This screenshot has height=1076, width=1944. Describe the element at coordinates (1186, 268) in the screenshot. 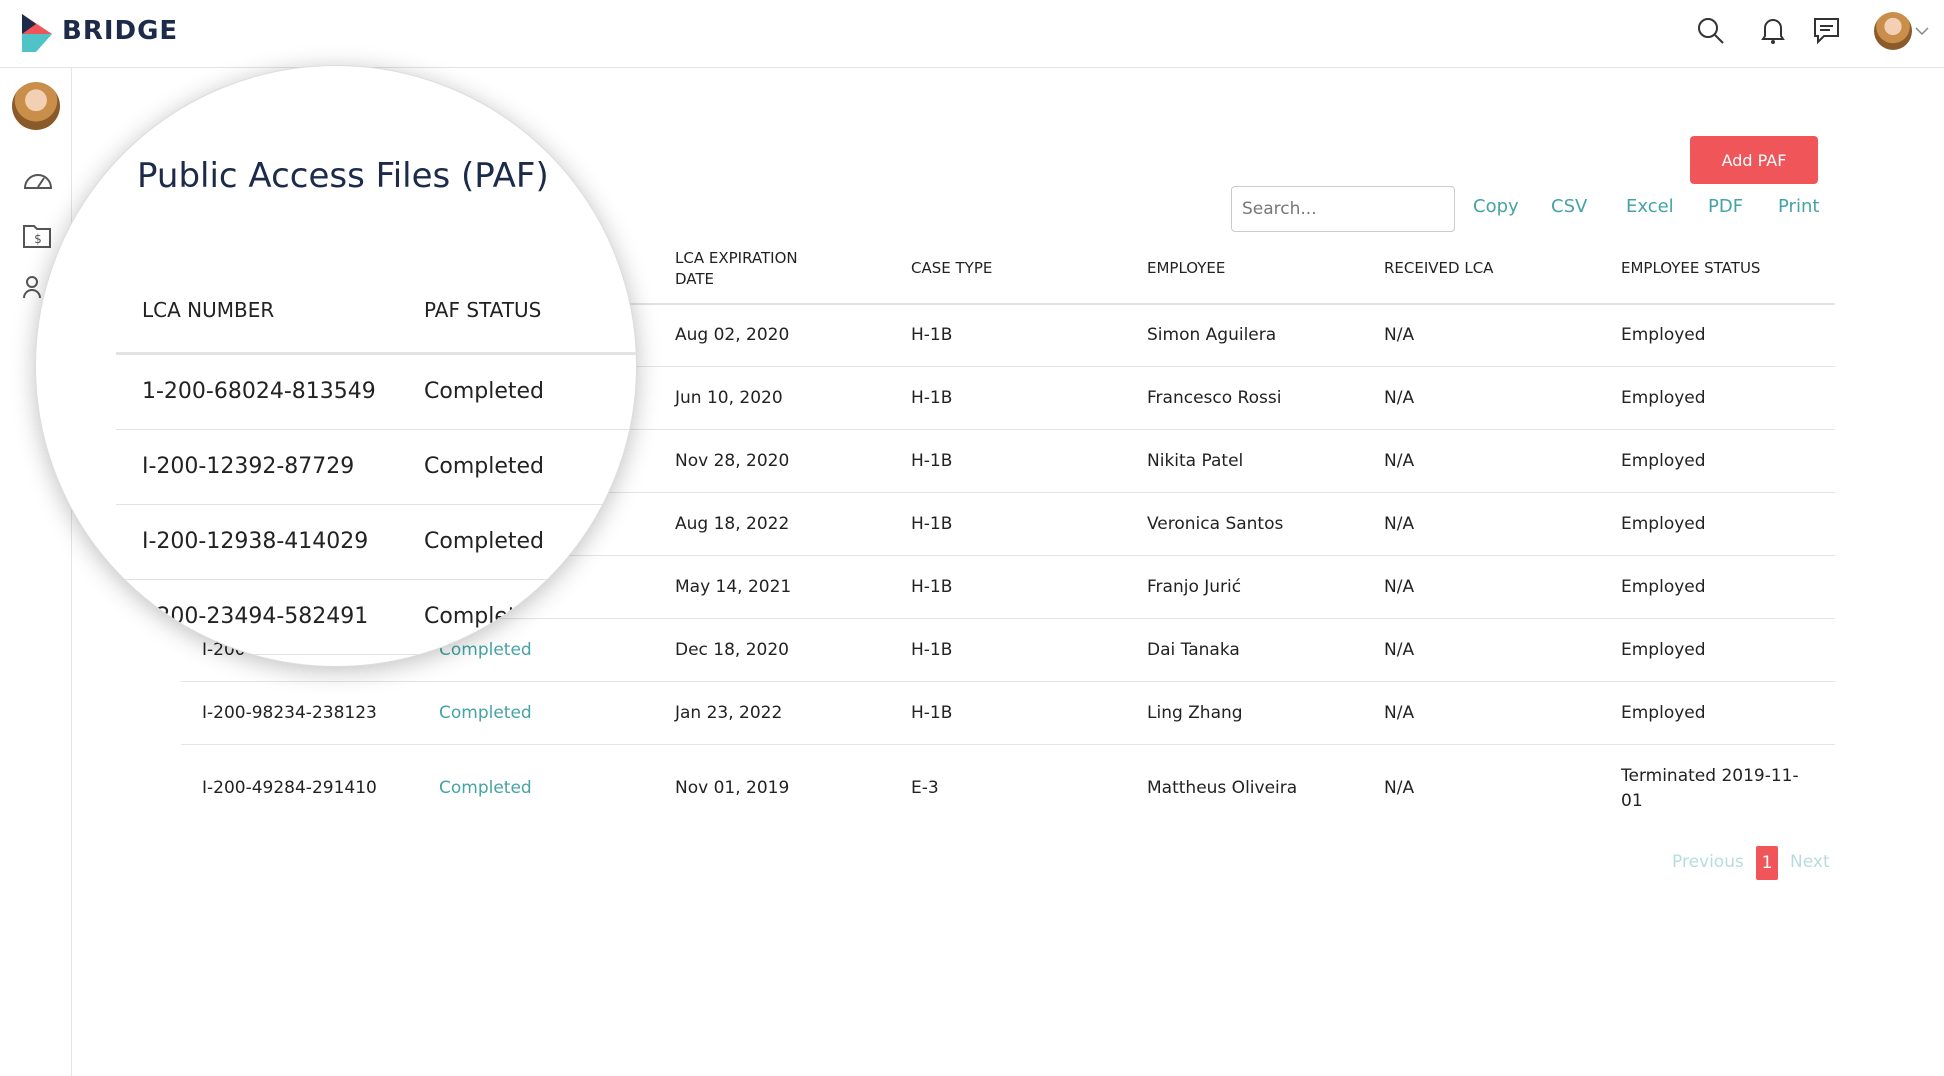

I see `column-header: EMPLOYEE` at that location.